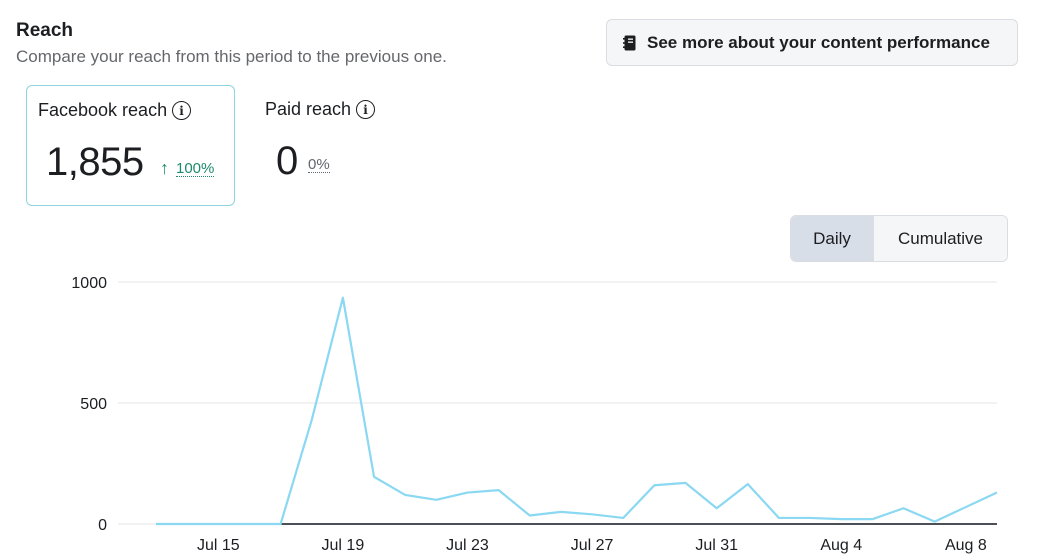 The width and height of the screenshot is (1041, 559). What do you see at coordinates (966, 545) in the screenshot?
I see `x-tick-label: Aug 8` at bounding box center [966, 545].